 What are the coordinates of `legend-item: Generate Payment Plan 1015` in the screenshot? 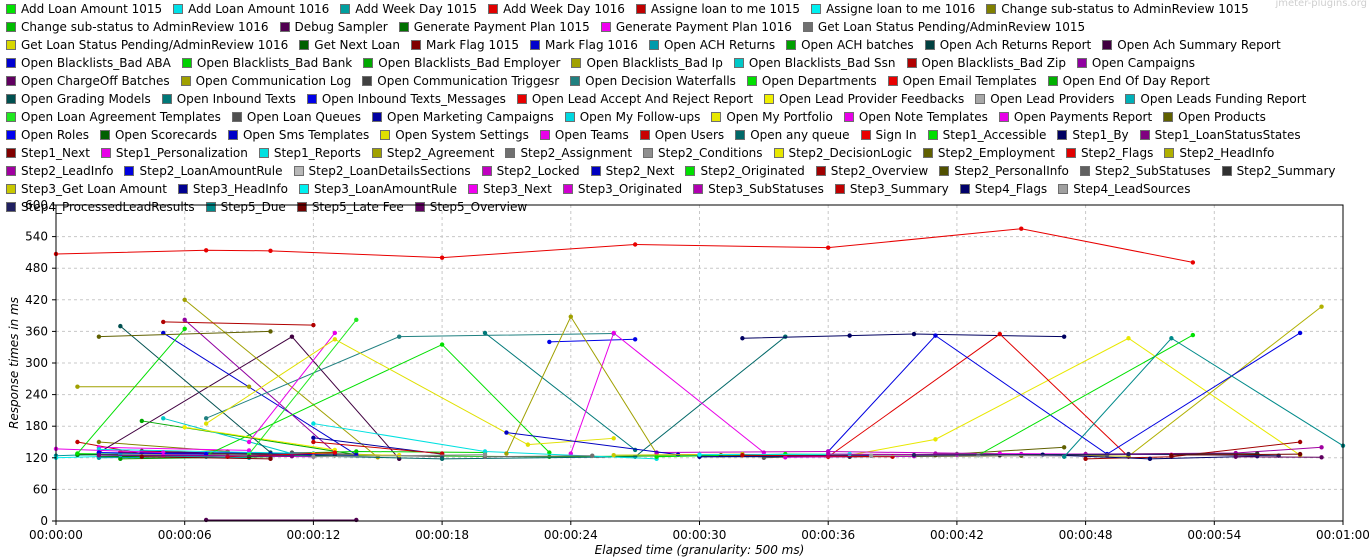 It's located at (494, 27).